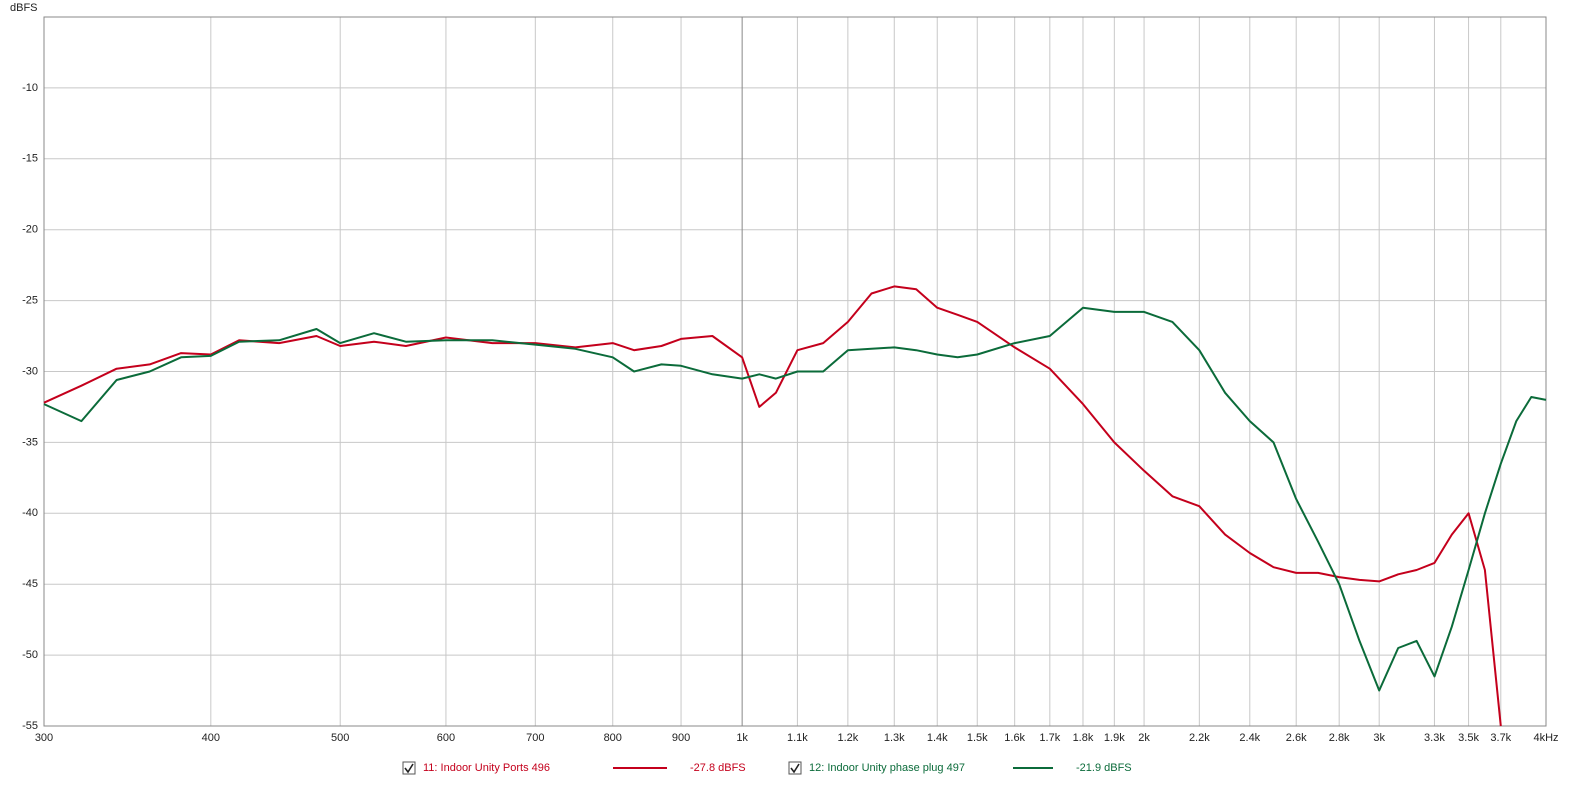 This screenshot has width=1574, height=785. Describe the element at coordinates (535, 738) in the screenshot. I see `x-tick-label: 700` at that location.